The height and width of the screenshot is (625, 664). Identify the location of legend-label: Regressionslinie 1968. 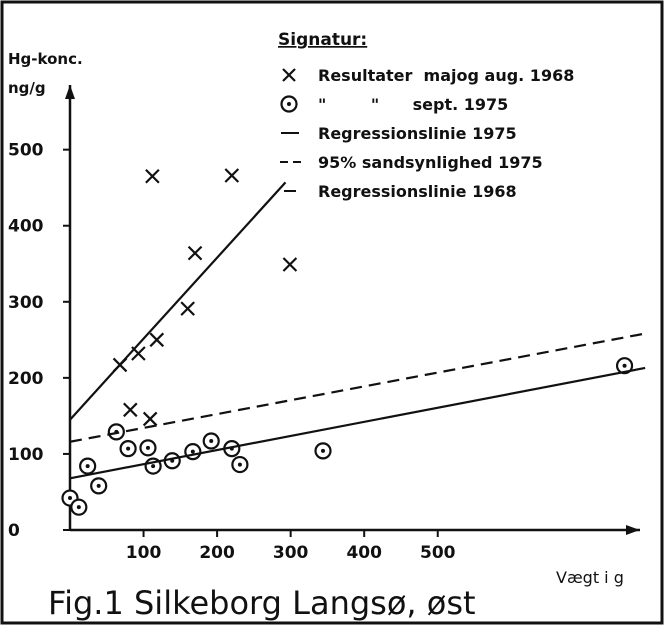
(417, 191).